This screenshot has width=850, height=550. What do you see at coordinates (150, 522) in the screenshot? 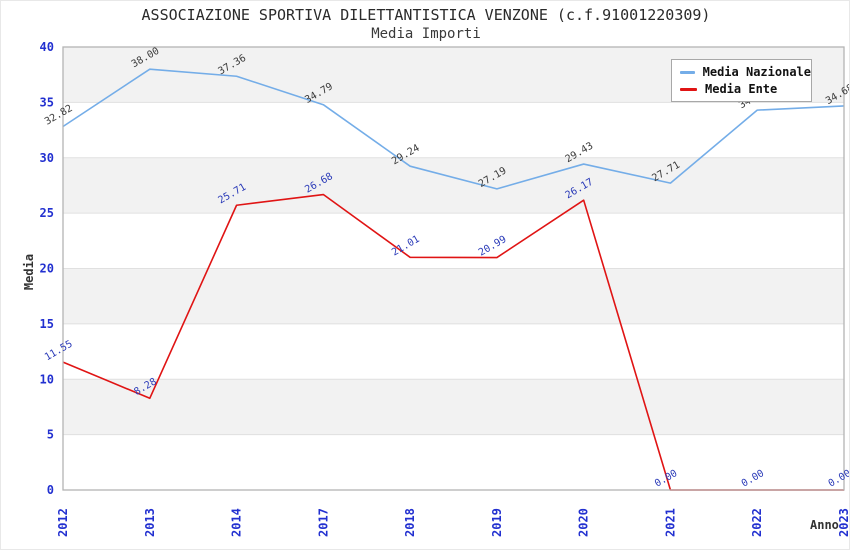
I see `x-tick-label: 2013` at bounding box center [150, 522].